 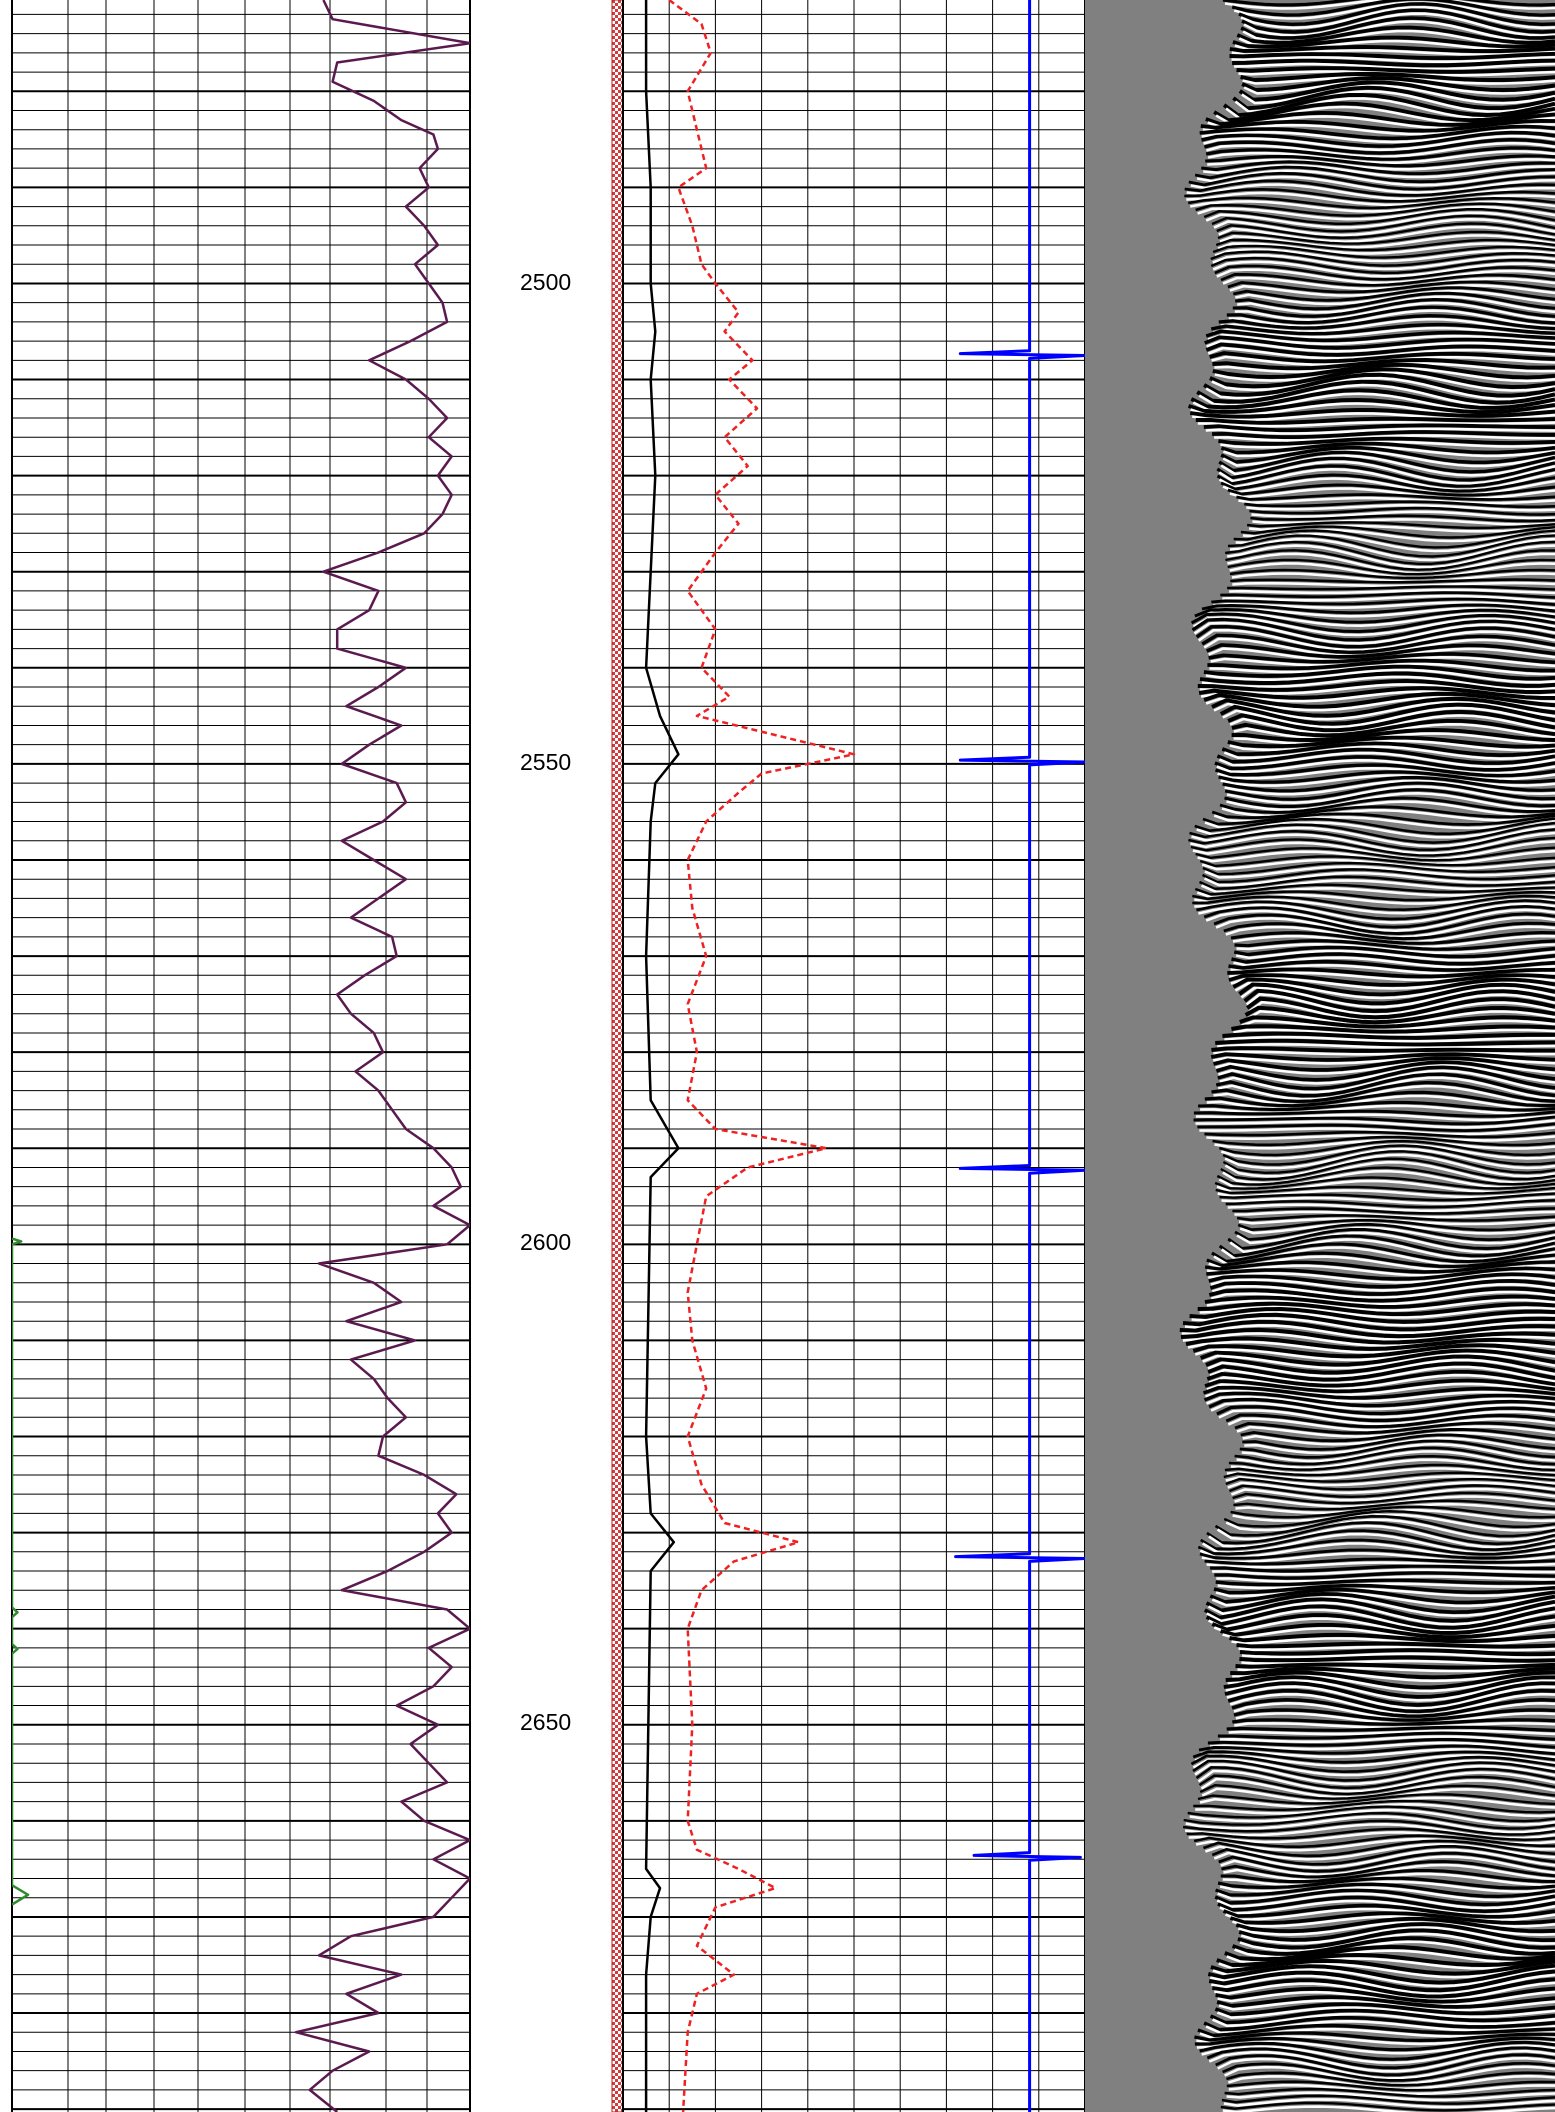 What do you see at coordinates (545, 1242) in the screenshot?
I see `depth-label-2600: 2600` at bounding box center [545, 1242].